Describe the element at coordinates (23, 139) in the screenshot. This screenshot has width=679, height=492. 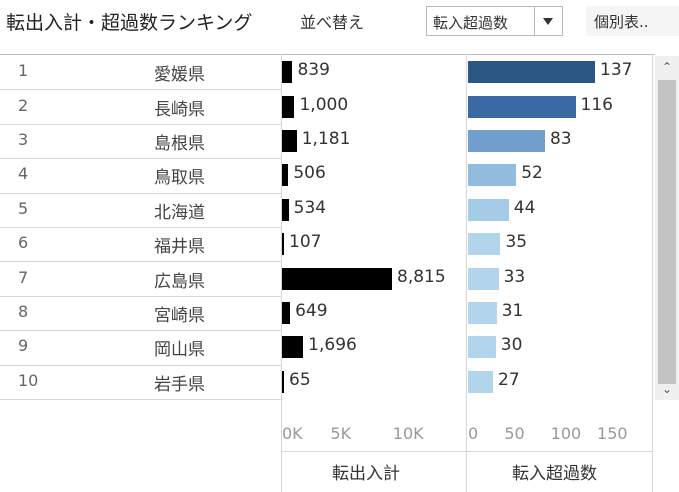
I see `rank-number: 3` at that location.